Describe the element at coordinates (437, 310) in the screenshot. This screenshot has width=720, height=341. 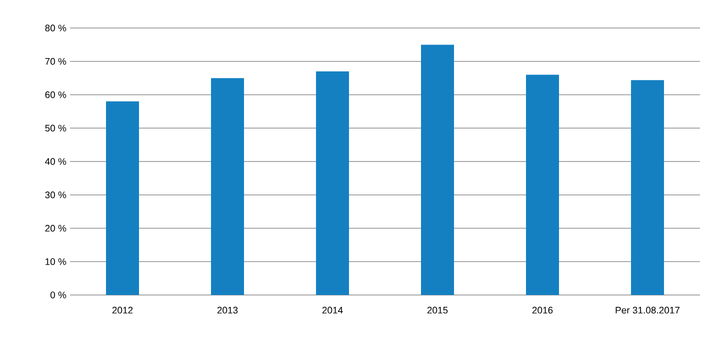
I see `x-tick-label: 2015` at that location.